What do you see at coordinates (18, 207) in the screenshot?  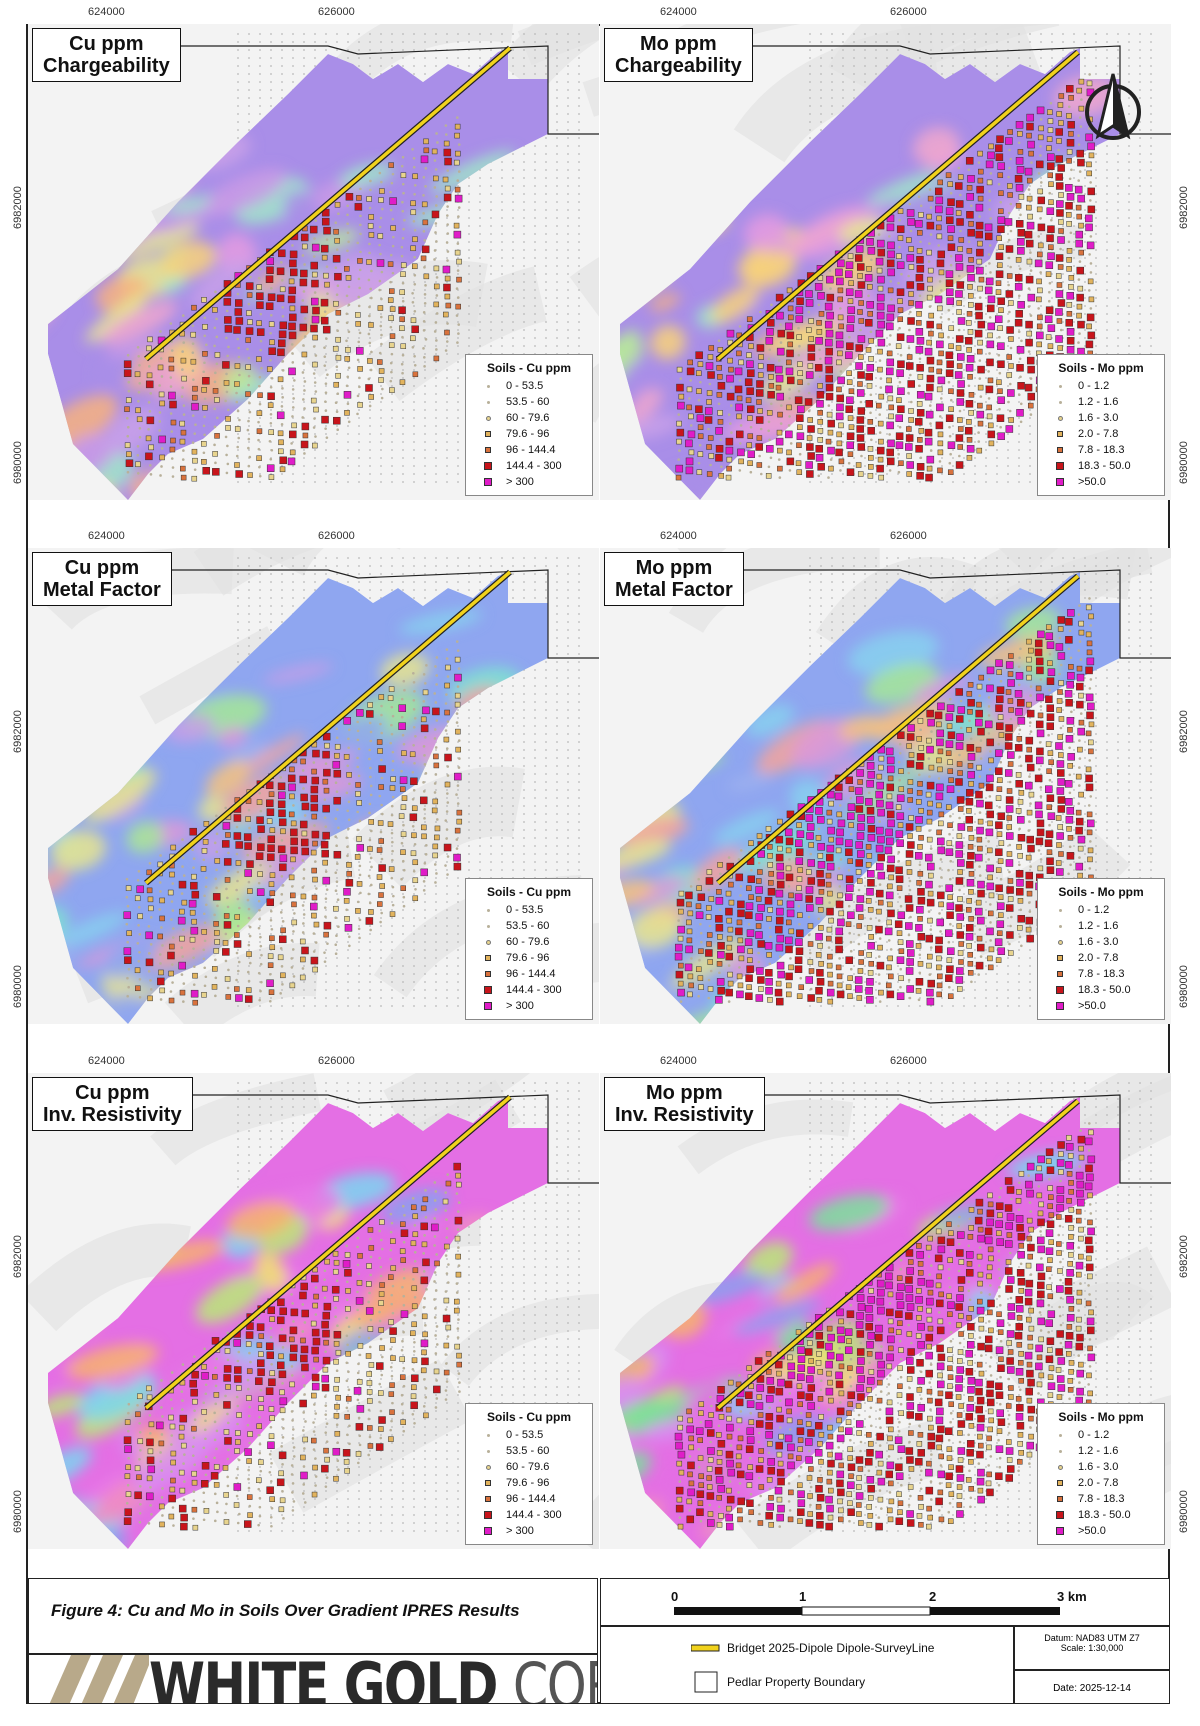 I see `grid-label-y: 6982000` at bounding box center [18, 207].